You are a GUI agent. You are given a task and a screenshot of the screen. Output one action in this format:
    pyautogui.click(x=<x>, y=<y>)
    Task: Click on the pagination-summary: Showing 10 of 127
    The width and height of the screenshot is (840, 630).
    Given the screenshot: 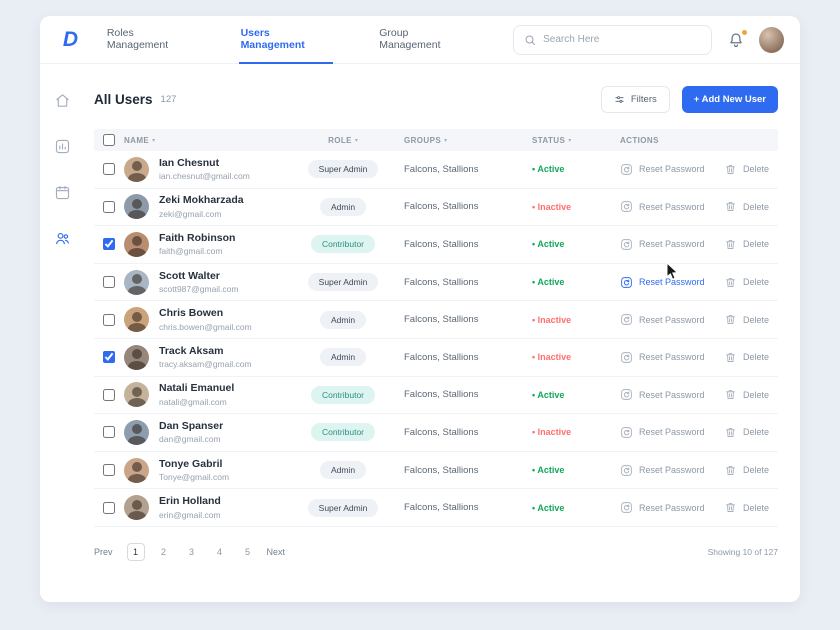 What is the action you would take?
    pyautogui.click(x=742, y=551)
    